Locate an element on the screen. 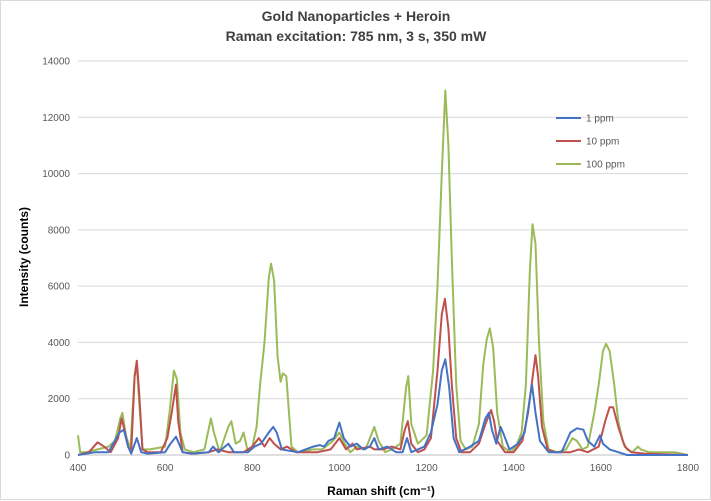  legend-label: 100 ppm is located at coordinates (605, 165).